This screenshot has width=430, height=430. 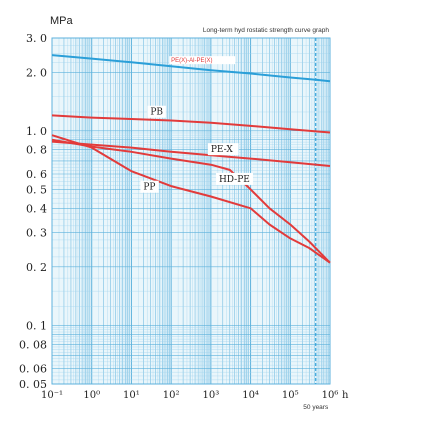 What do you see at coordinates (91, 395) in the screenshot?
I see `x-tick-label: 10⁰` at bounding box center [91, 395].